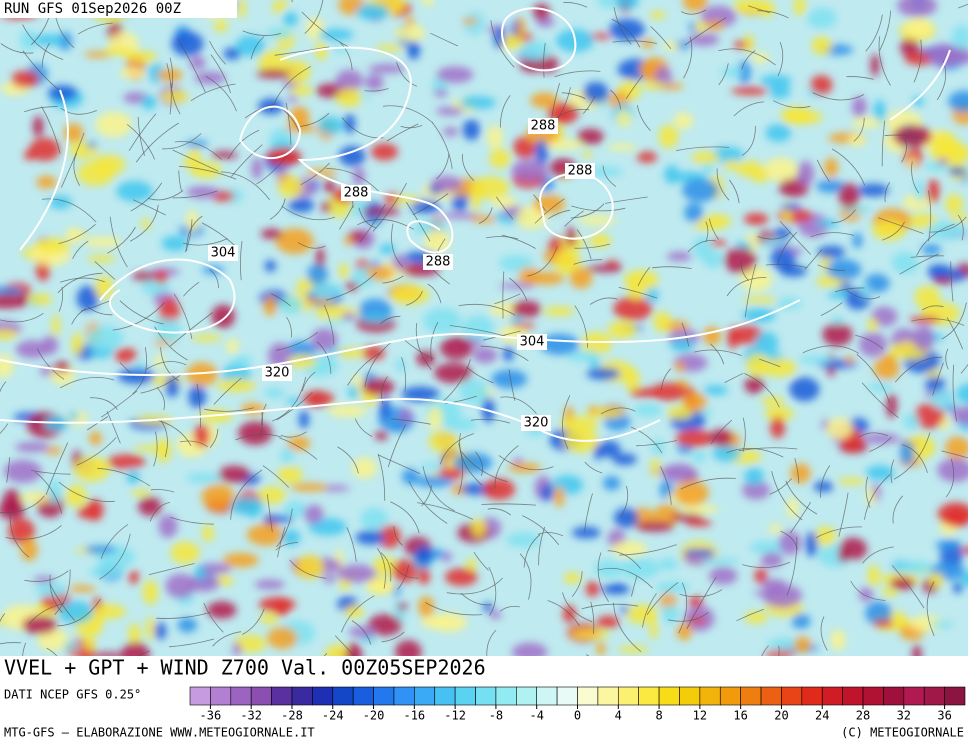 This screenshot has width=968, height=745. What do you see at coordinates (414, 716) in the screenshot?
I see `colorbar-tick-label: -16` at bounding box center [414, 716].